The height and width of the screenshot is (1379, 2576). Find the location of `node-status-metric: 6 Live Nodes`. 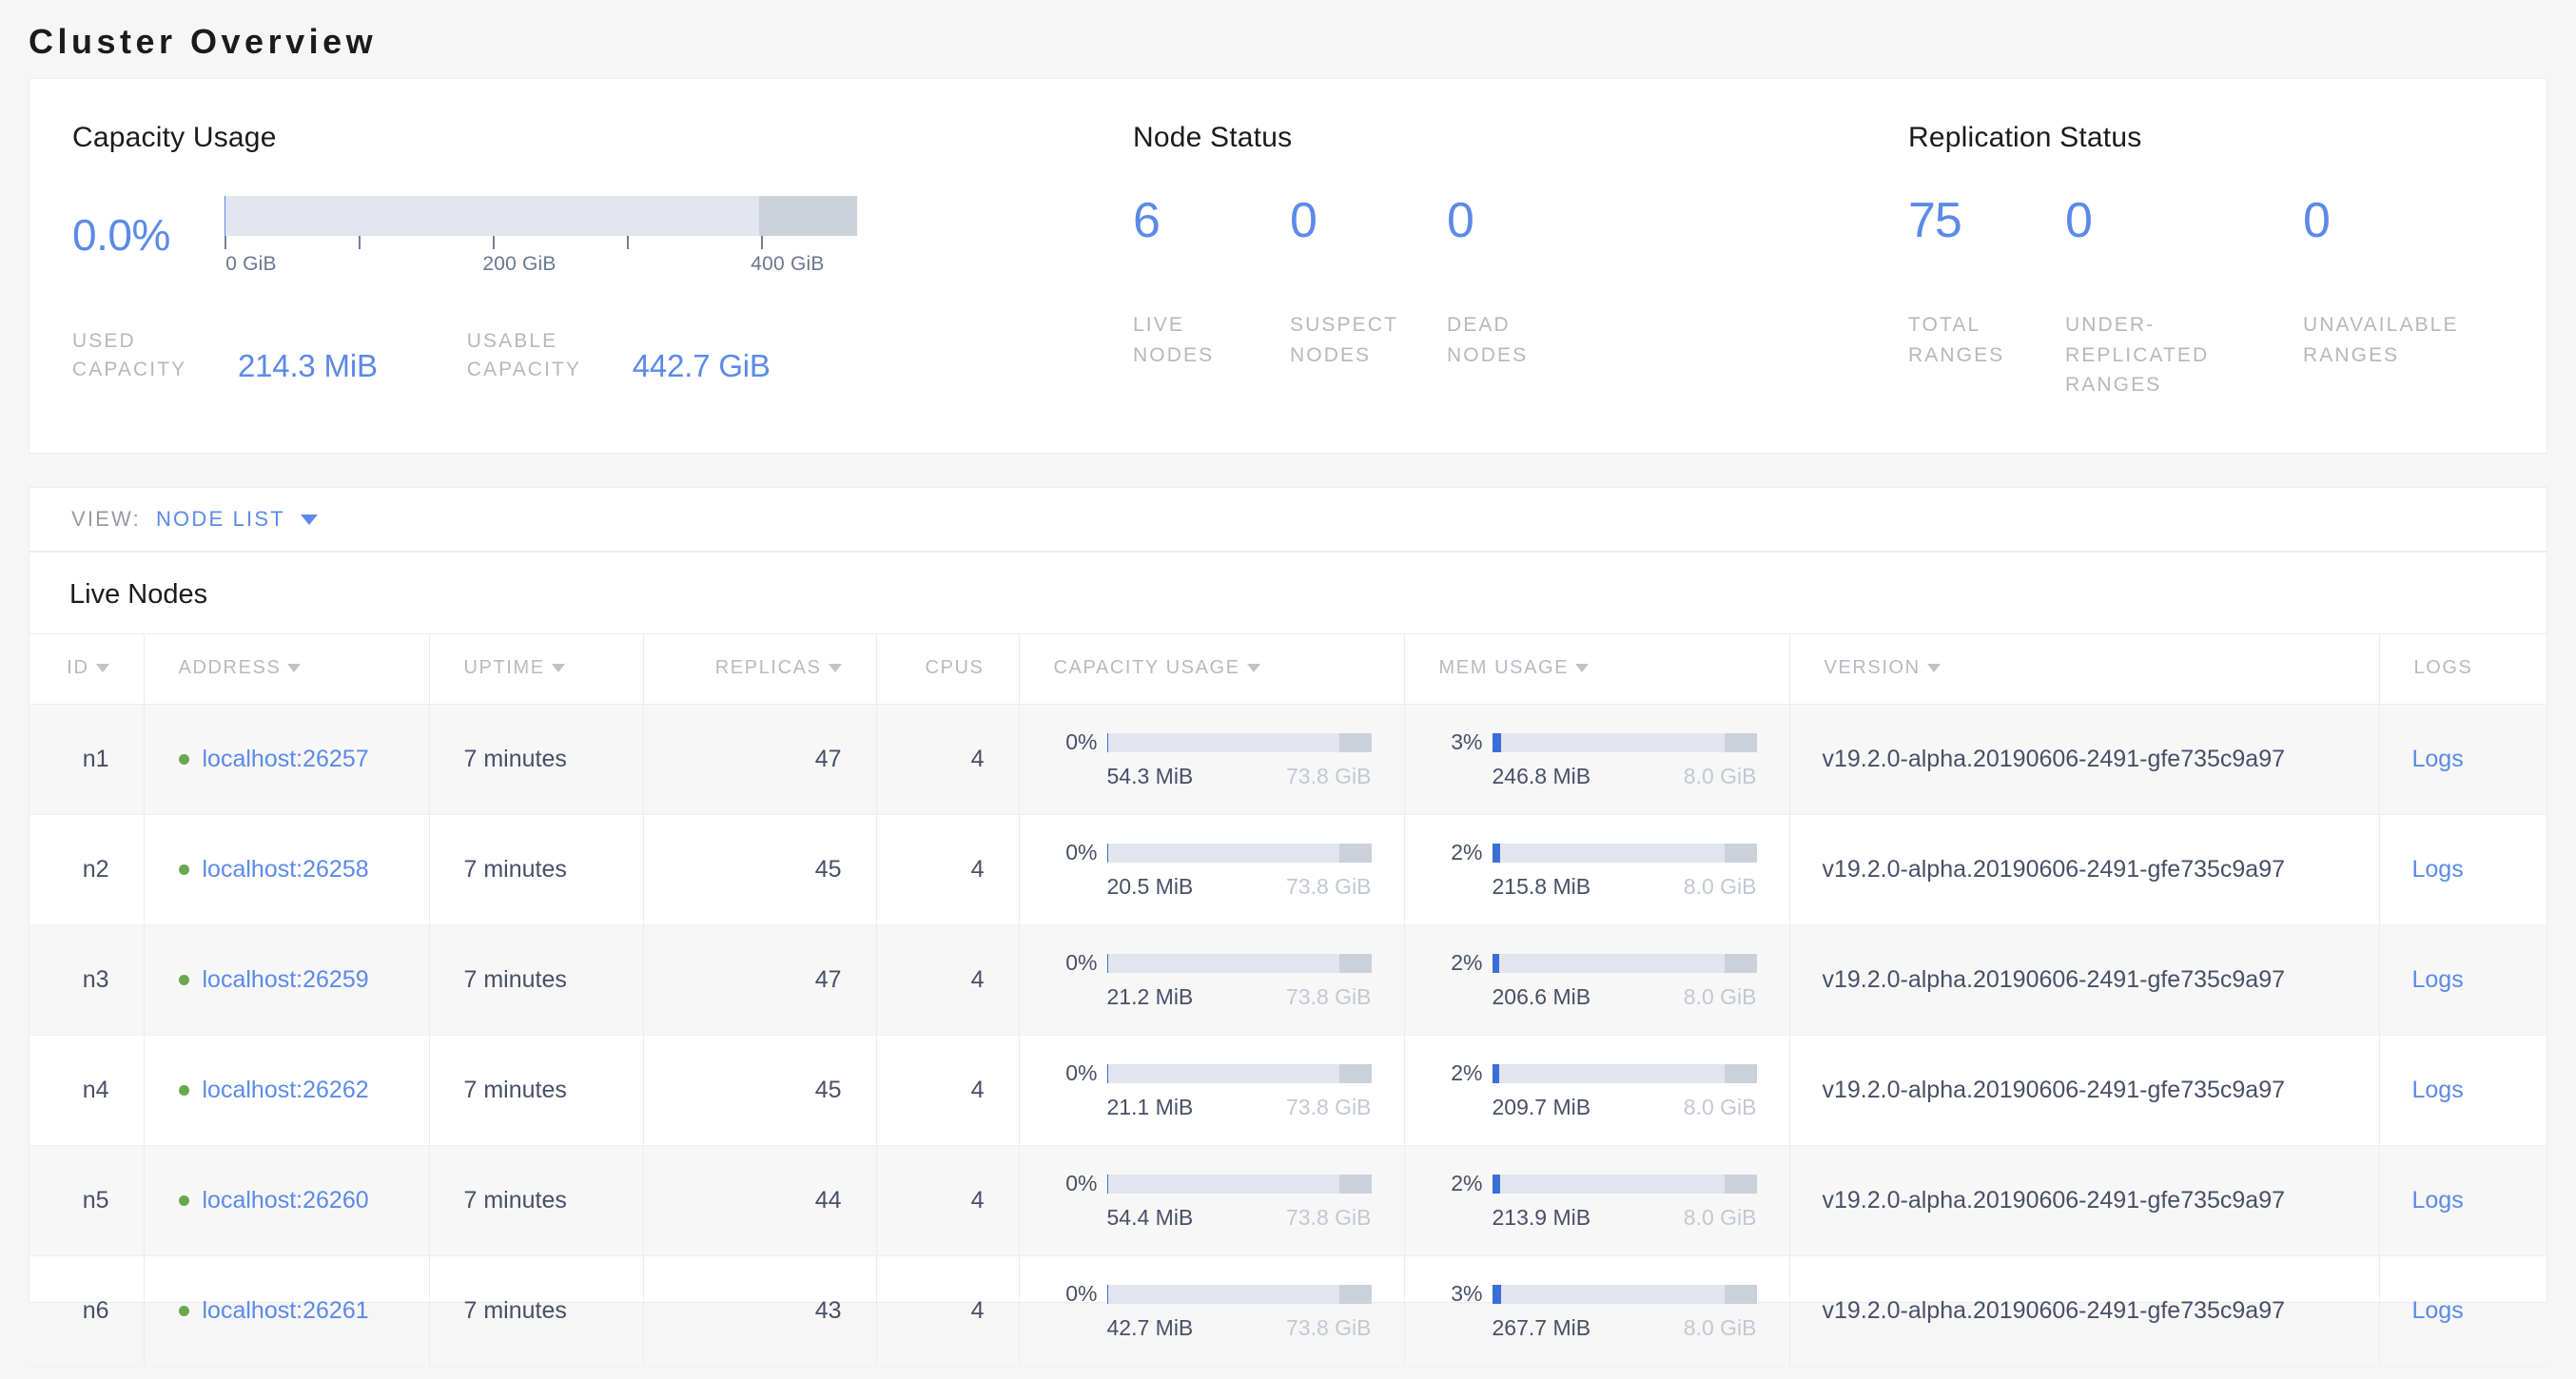

node-status-metric: 6 Live Nodes is located at coordinates (1211, 283).